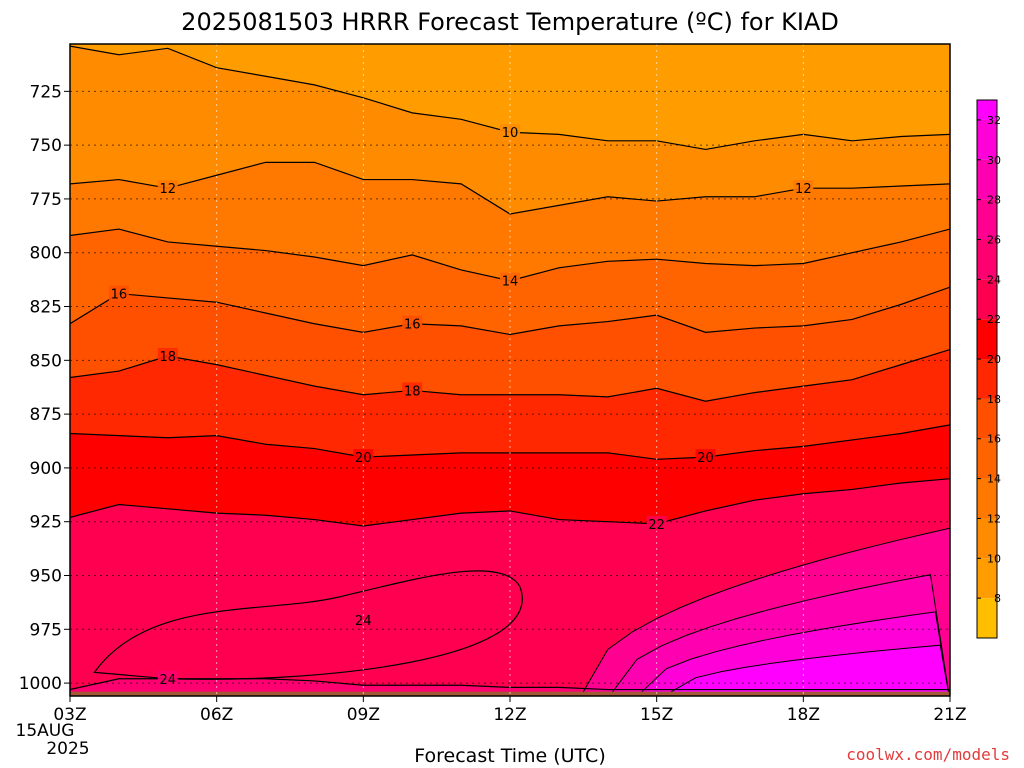  I want to click on colorbar-label: 8, so click(997, 598).